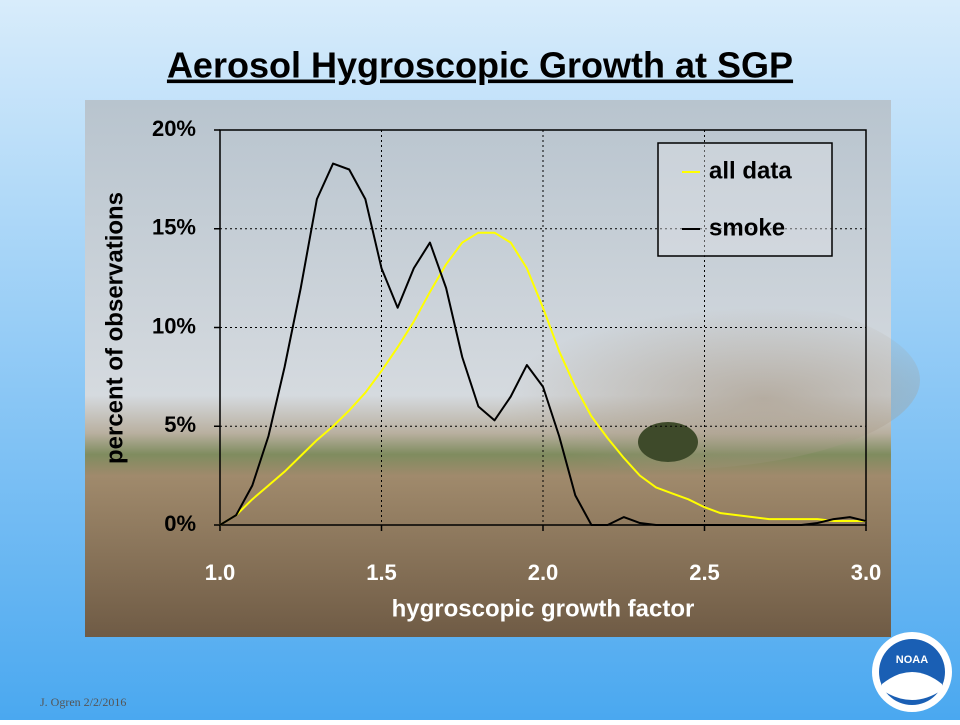  What do you see at coordinates (704, 572) in the screenshot?
I see `x-tick-label: 2.5` at bounding box center [704, 572].